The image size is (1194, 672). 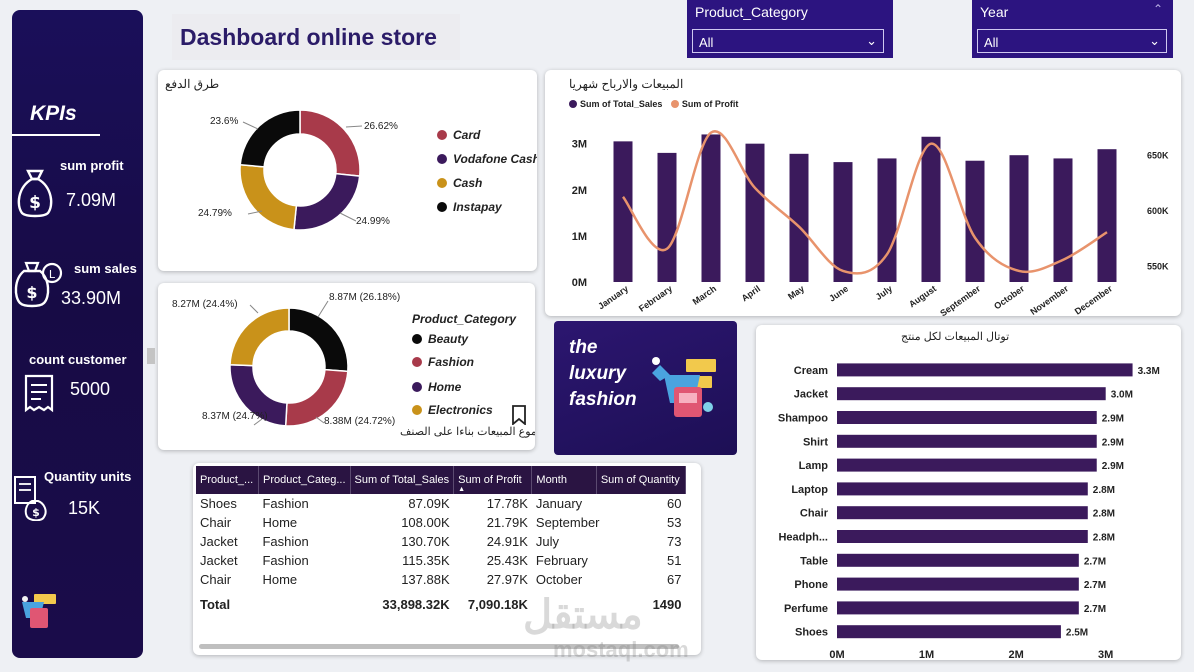 I want to click on x-tick-label: July, so click(x=884, y=292).